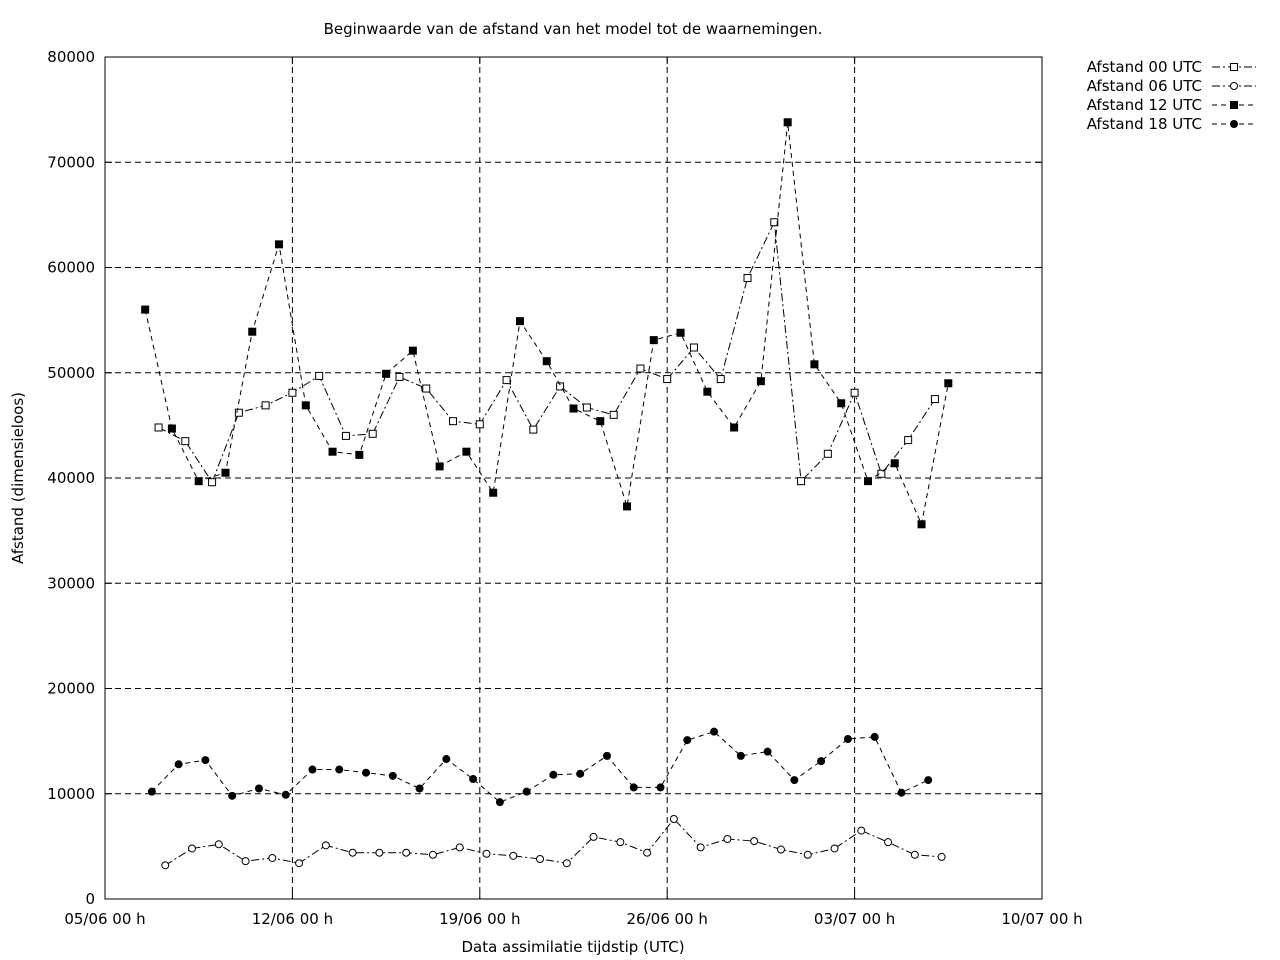  What do you see at coordinates (1041, 919) in the screenshot?
I see `x-tick-label: 10/07 00 h` at bounding box center [1041, 919].